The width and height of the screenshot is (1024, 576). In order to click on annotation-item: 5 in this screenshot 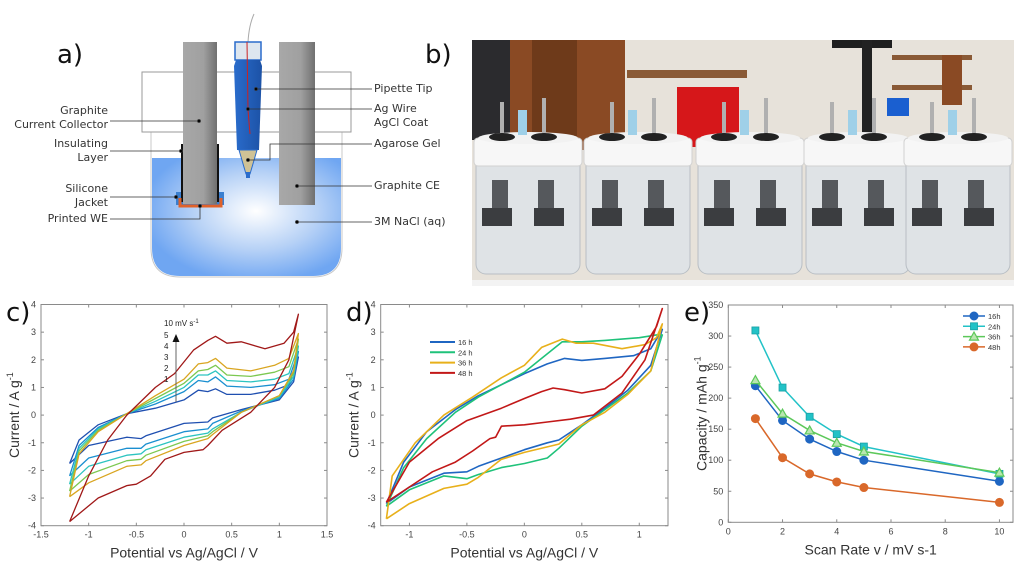, I will do `click(166, 335)`.